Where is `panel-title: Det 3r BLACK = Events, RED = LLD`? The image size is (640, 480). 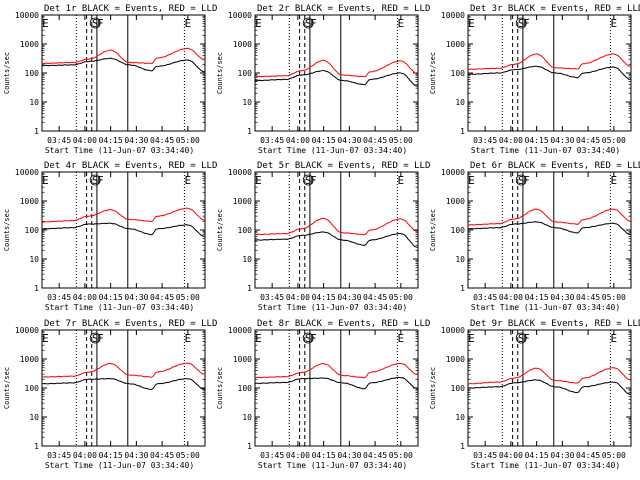
panel-title: Det 3r BLACK = Events, RED = LLD is located at coordinates (555, 9).